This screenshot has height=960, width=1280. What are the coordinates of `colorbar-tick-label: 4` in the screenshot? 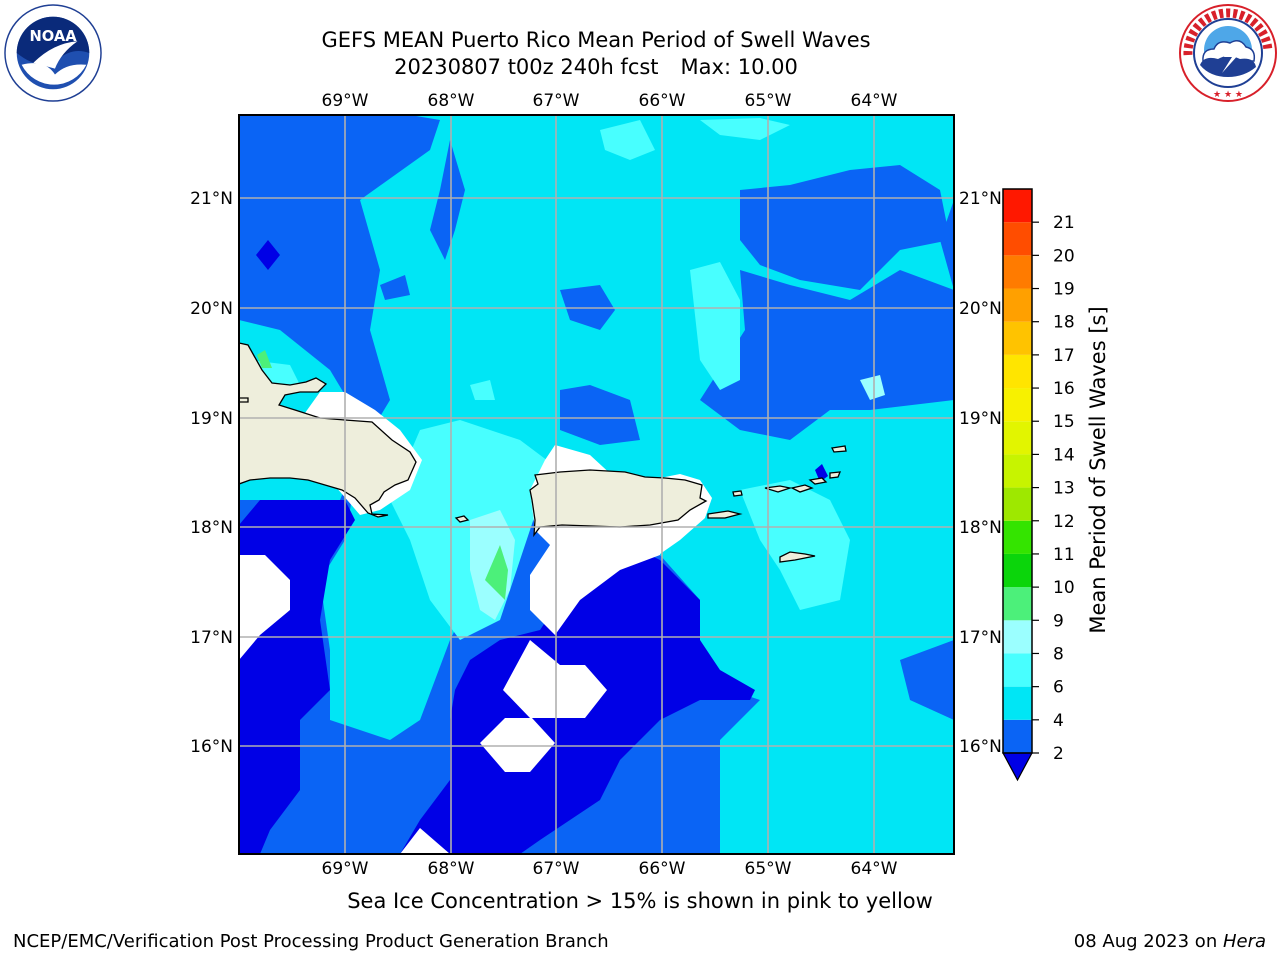 It's located at (1058, 721).